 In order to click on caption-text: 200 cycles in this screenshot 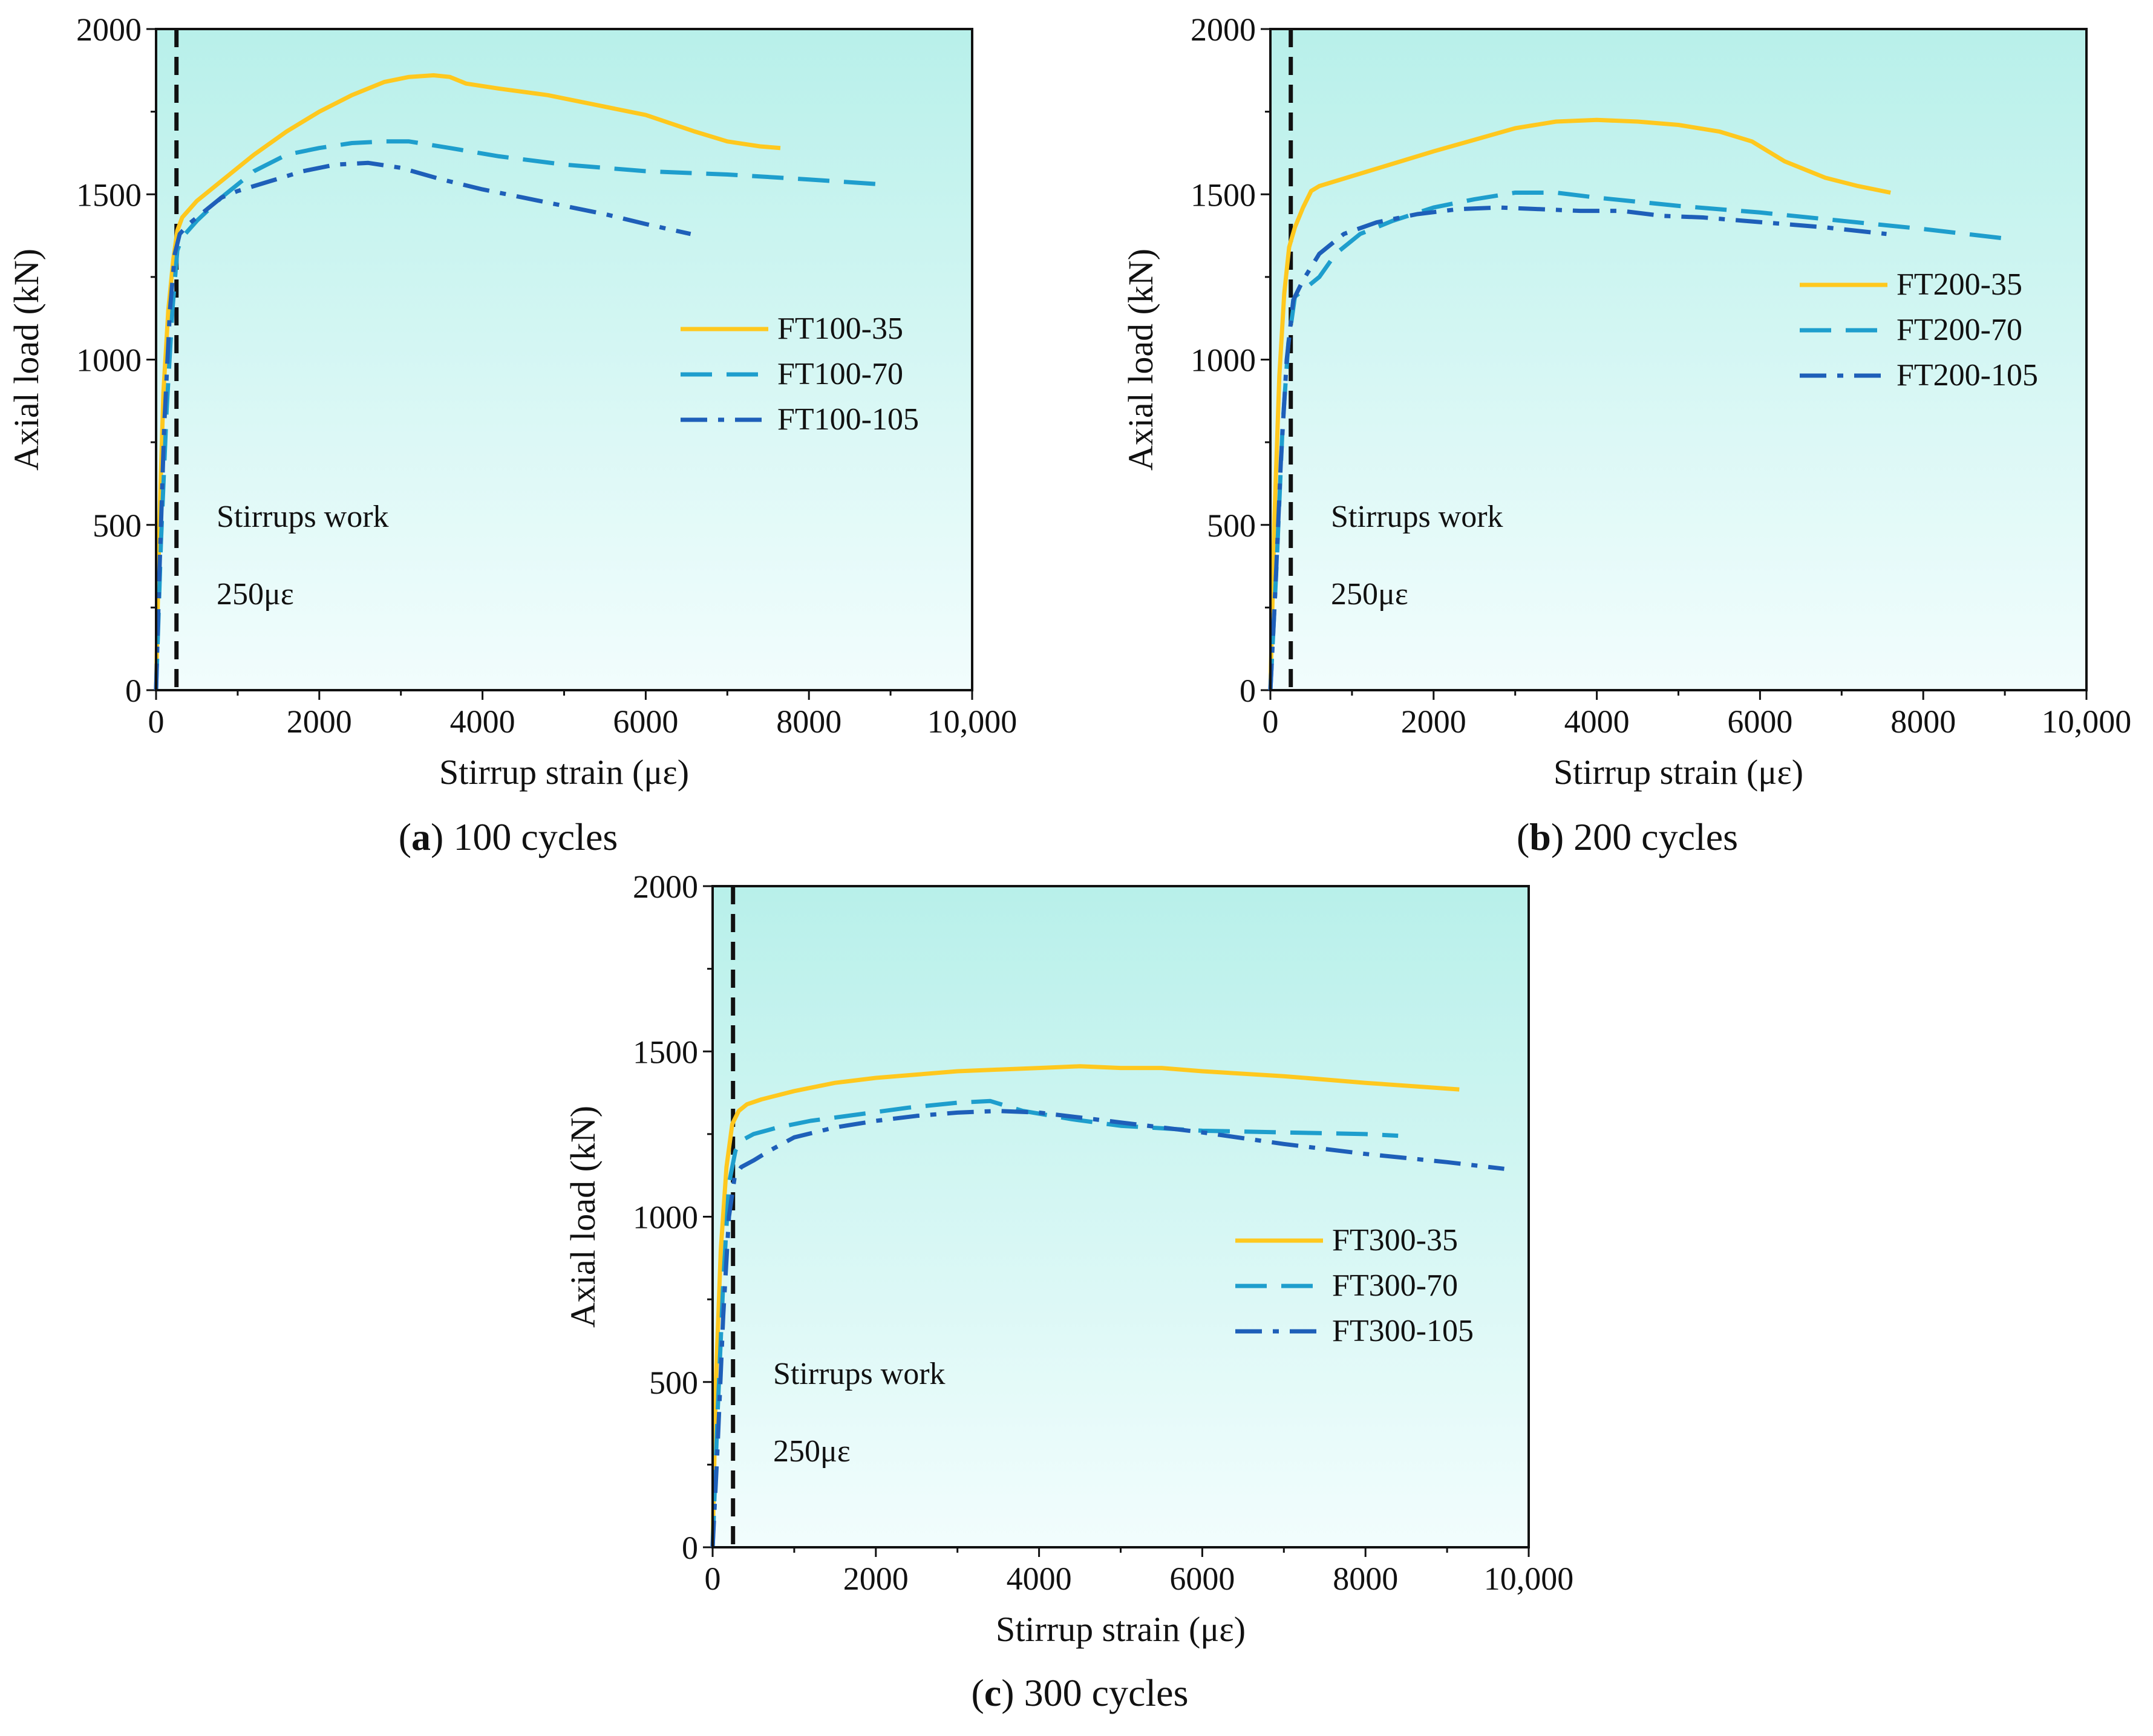, I will do `click(1655, 837)`.